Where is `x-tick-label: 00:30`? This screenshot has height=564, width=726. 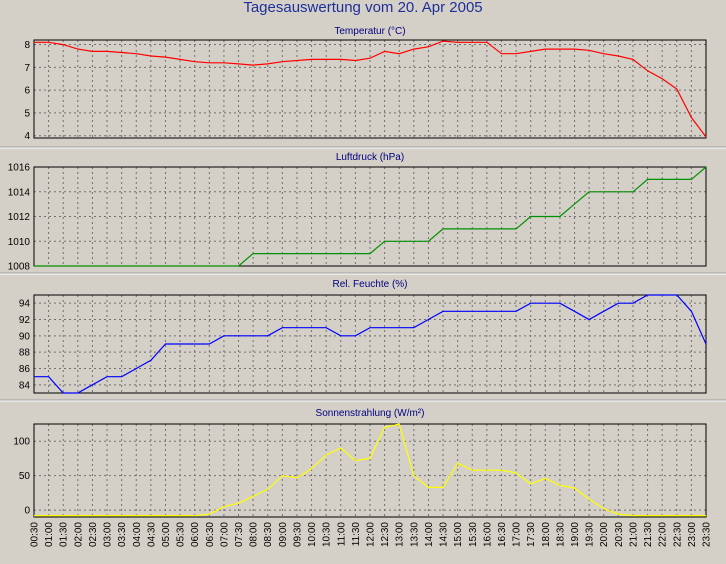 x-tick-label: 00:30 is located at coordinates (35, 534).